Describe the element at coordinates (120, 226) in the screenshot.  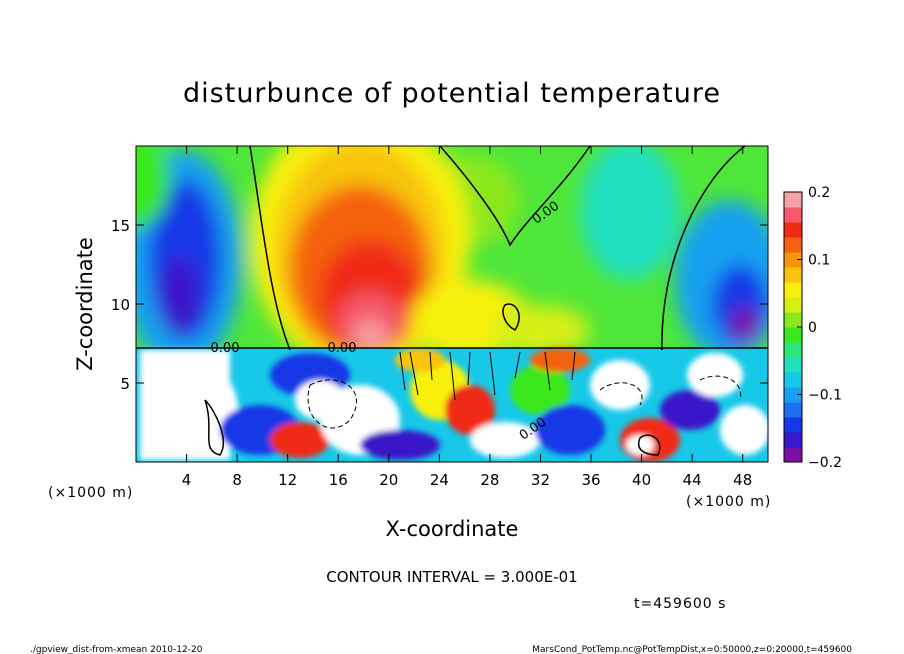
I see `y-tick-label: 15` at that location.